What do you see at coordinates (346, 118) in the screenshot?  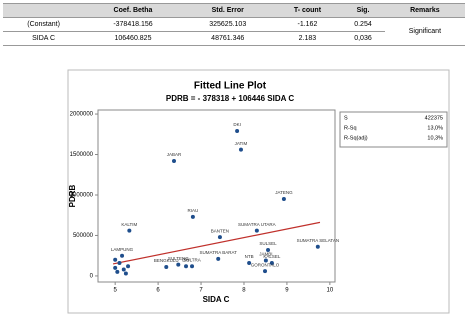 I see `stat-name: S` at bounding box center [346, 118].